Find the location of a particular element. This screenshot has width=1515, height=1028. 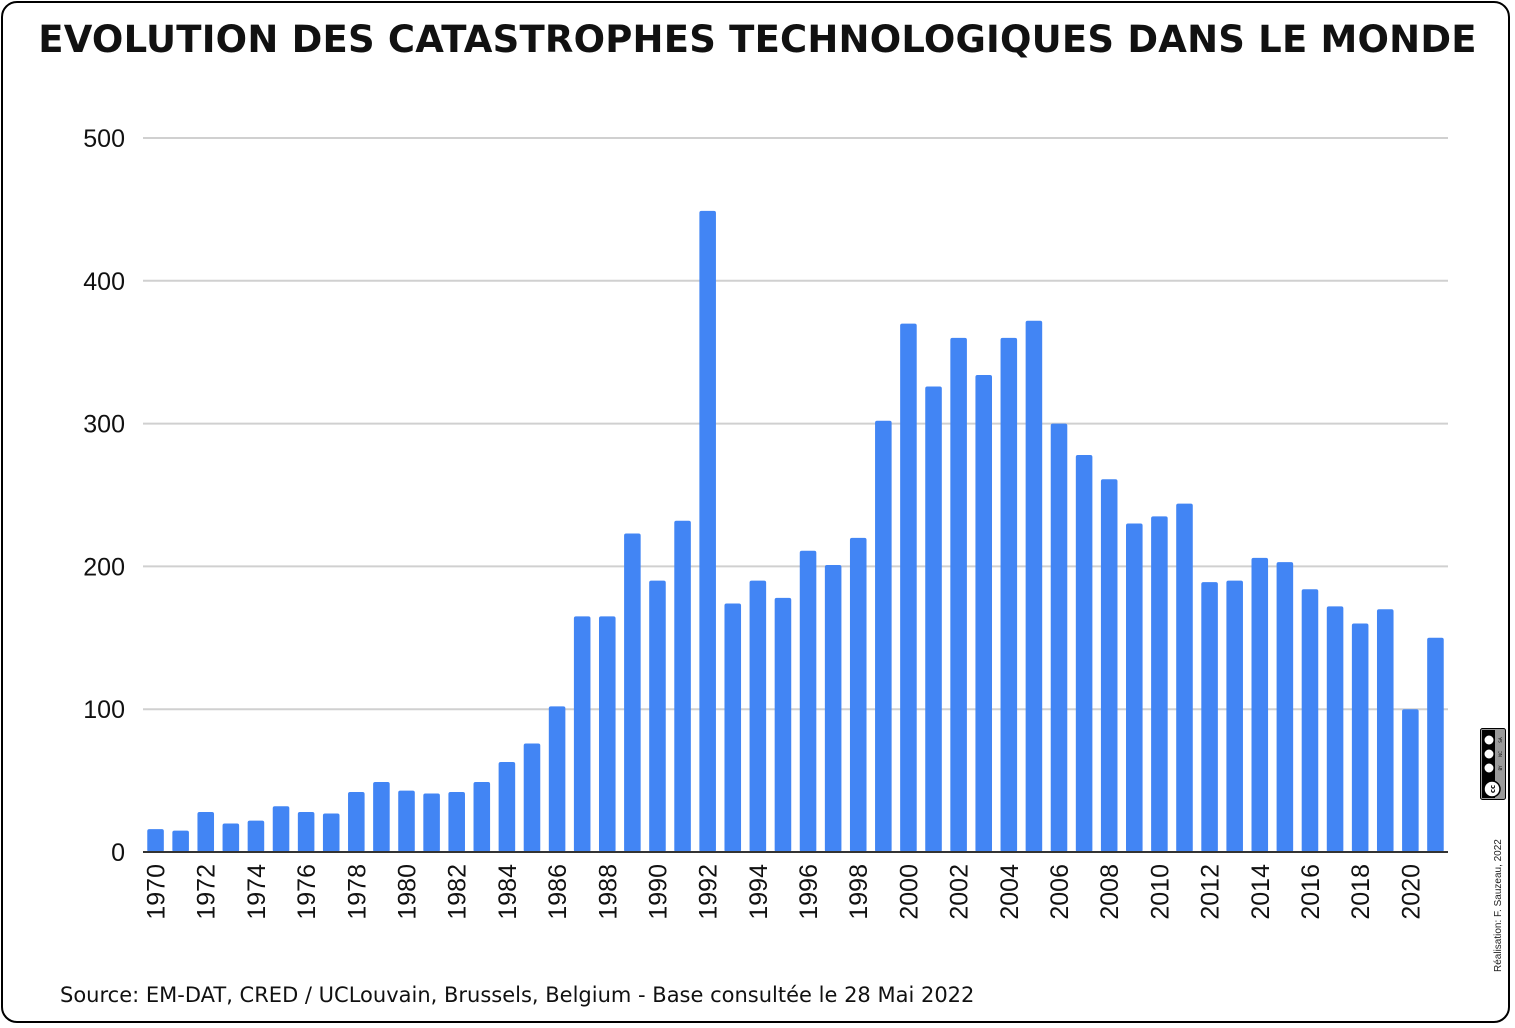

bar-2011 is located at coordinates (1184, 677).